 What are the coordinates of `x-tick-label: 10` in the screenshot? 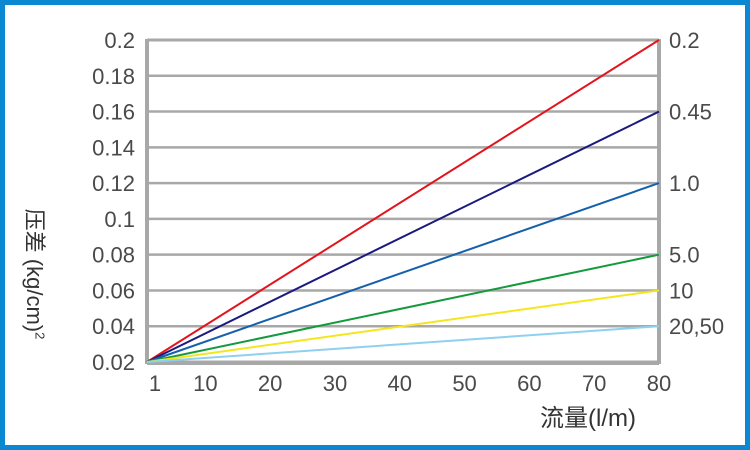 It's located at (205, 383).